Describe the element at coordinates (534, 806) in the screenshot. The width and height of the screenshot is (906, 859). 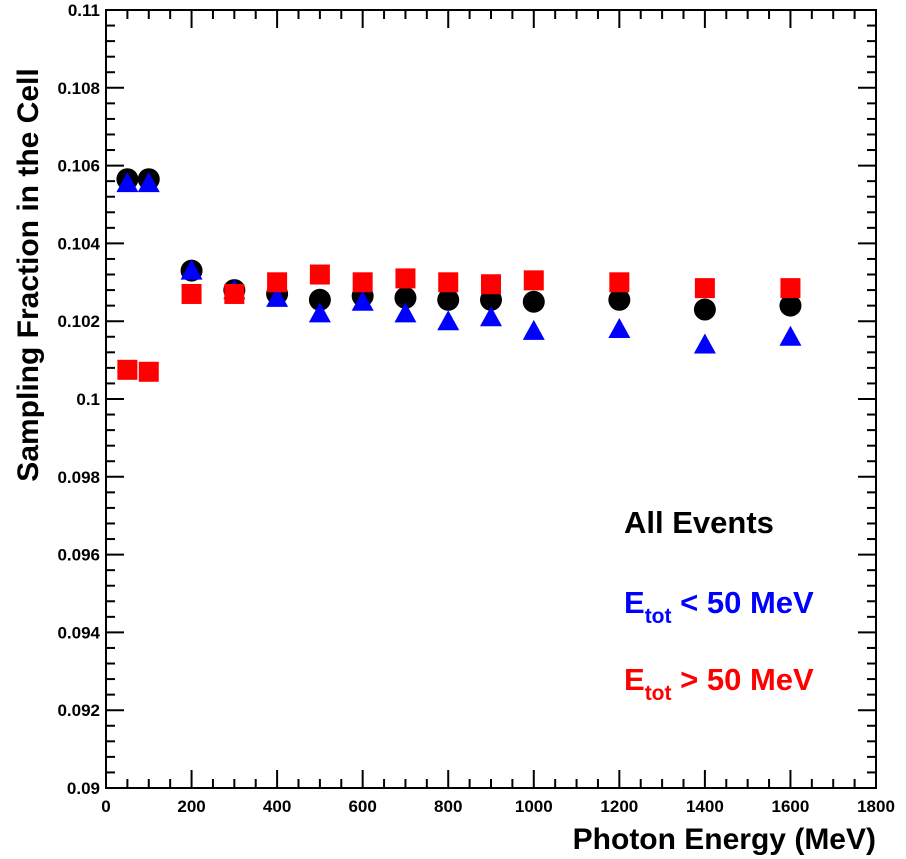
I see `x-tick-label: 1000` at that location.